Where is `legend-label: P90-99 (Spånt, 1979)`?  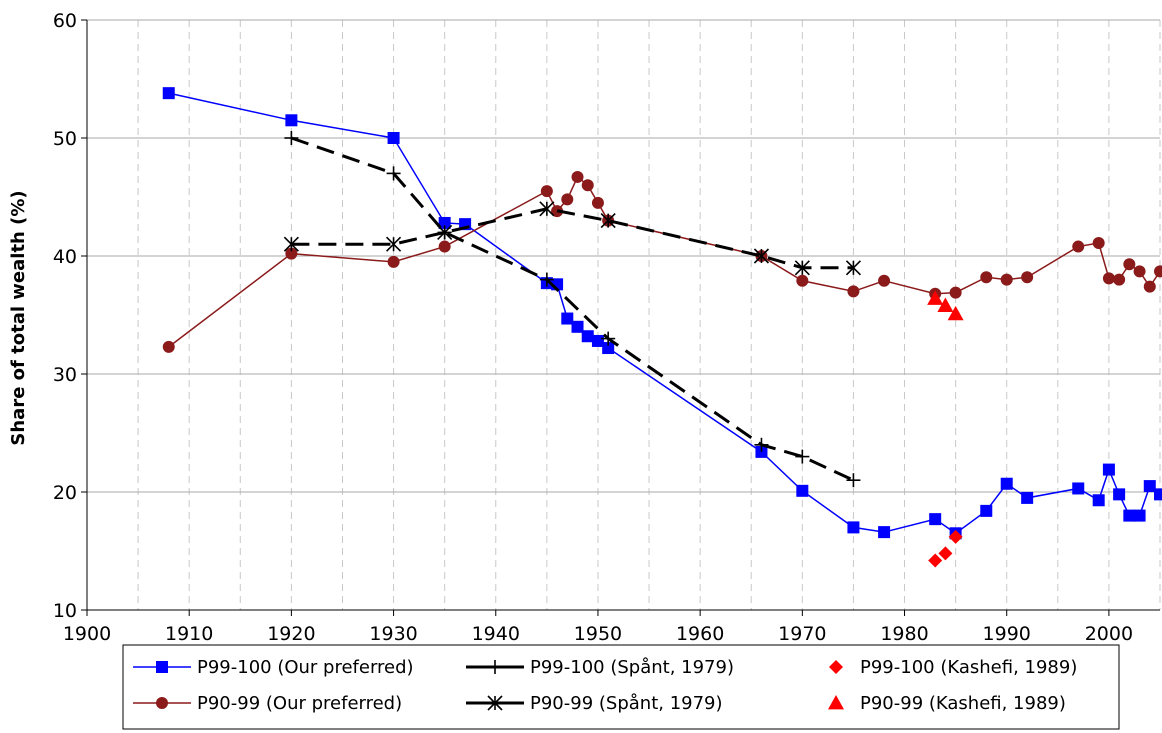 legend-label: P90-99 (Spånt, 1979) is located at coordinates (626, 703).